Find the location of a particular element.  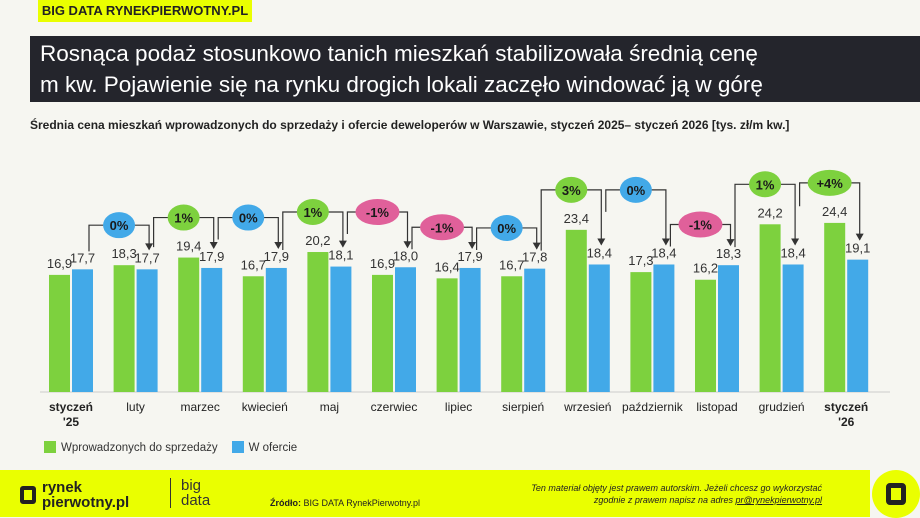

data-label: 19,1 is located at coordinates (857, 248).